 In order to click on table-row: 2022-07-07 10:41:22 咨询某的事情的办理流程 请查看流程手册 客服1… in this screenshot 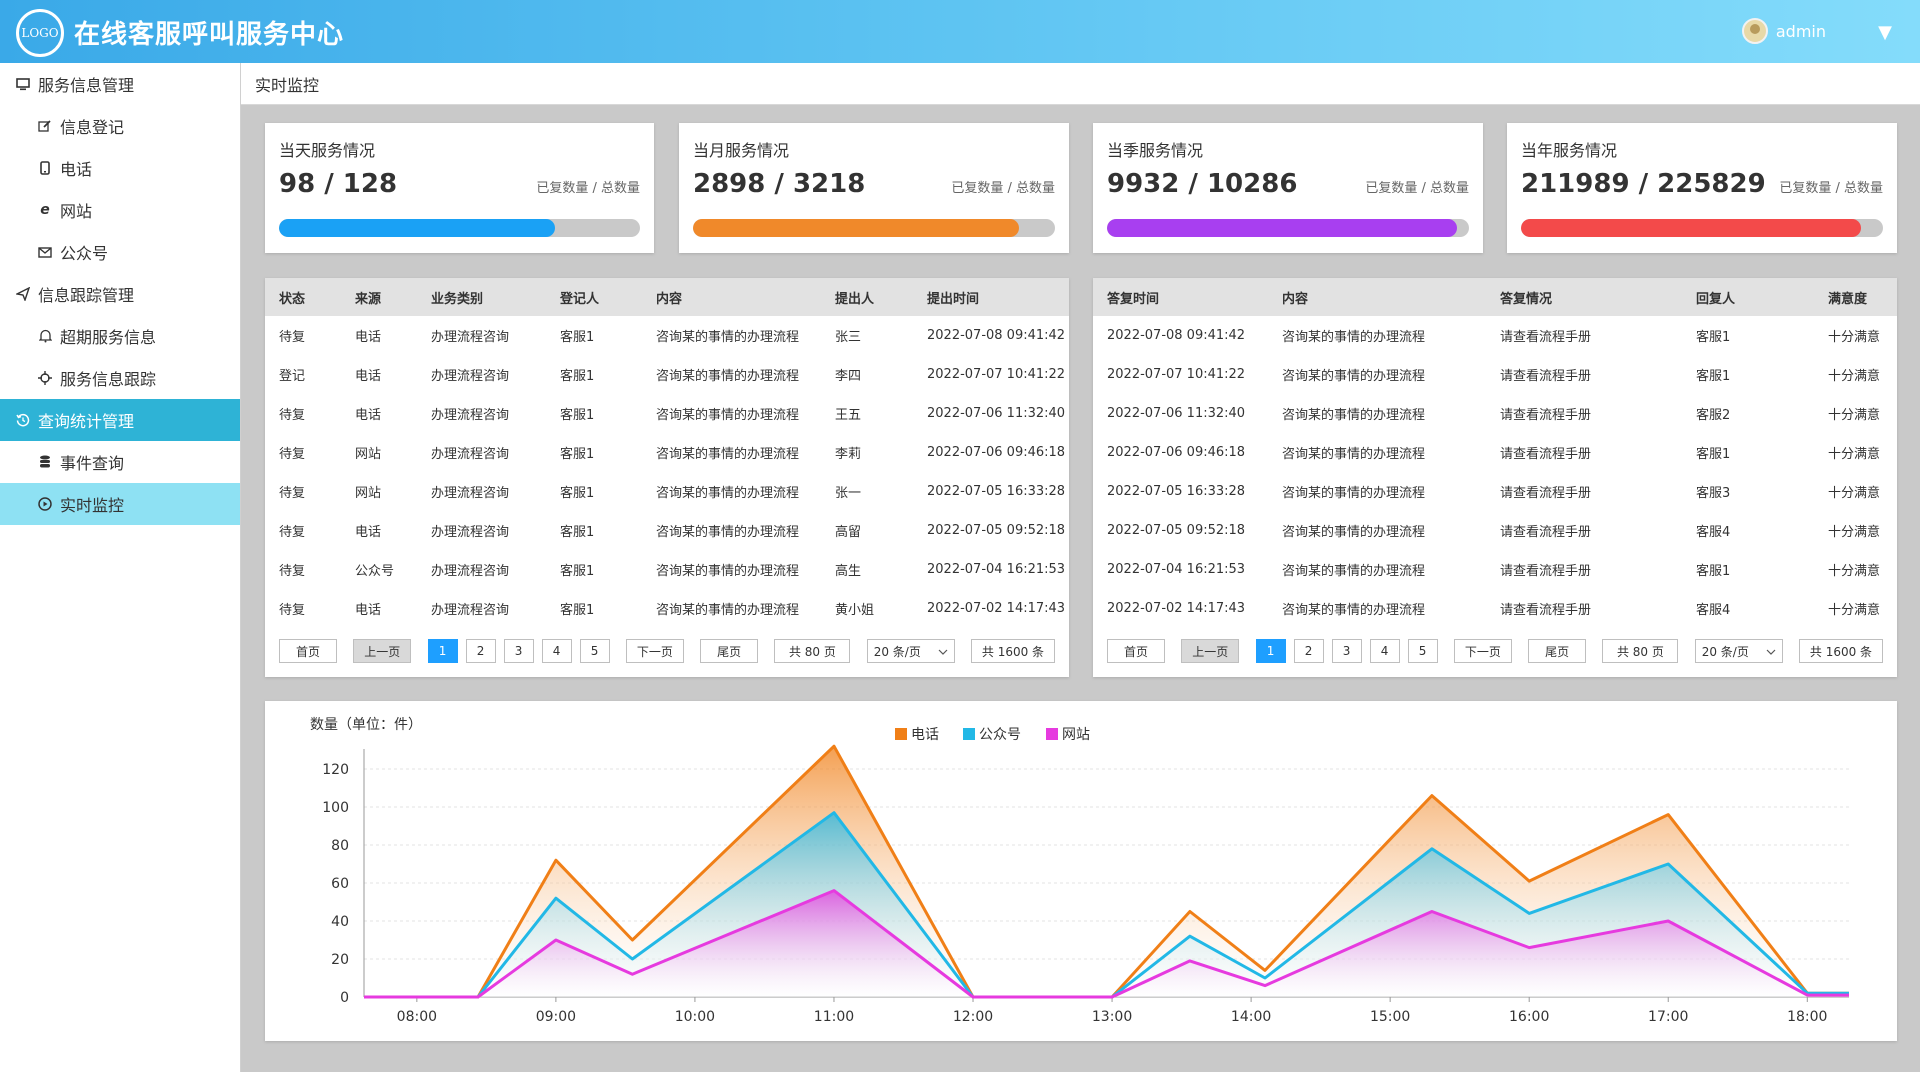, I will do `click(1495, 374)`.